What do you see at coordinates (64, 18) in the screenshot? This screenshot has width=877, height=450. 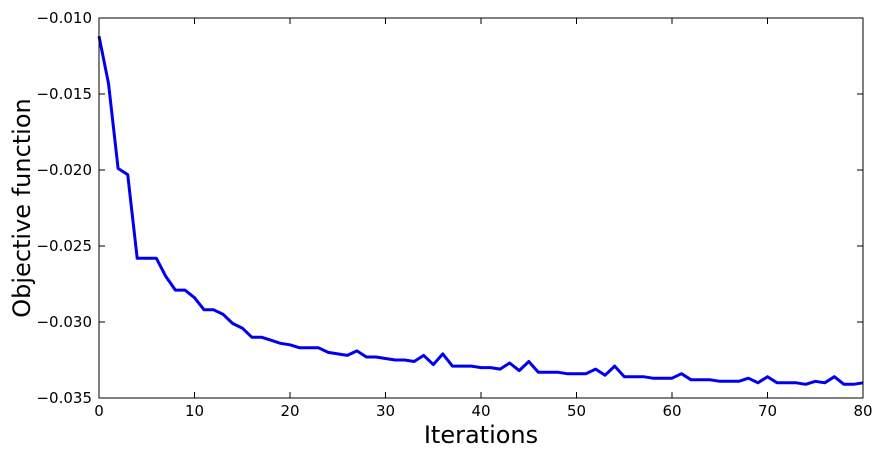 I see `y-tick-label: −0.010` at bounding box center [64, 18].